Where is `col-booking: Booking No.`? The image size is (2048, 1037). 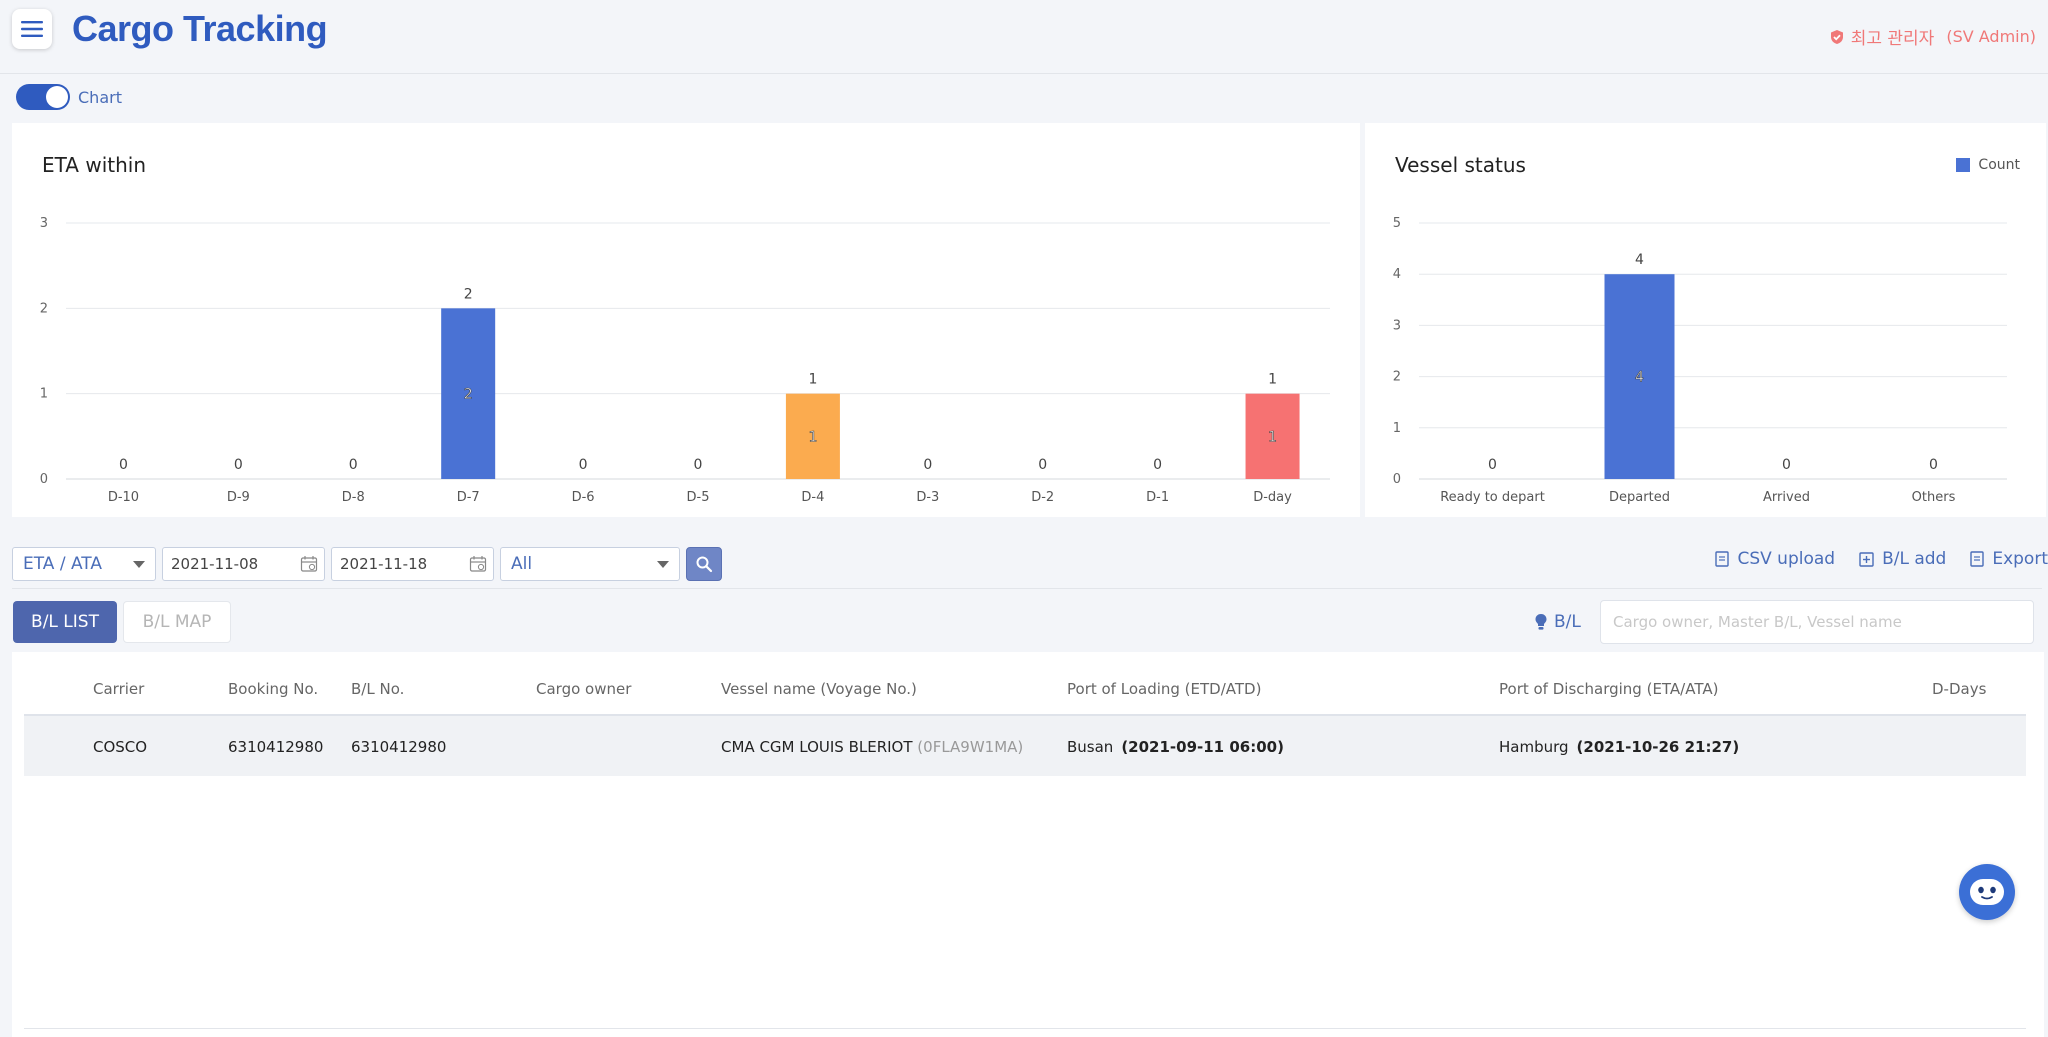
col-booking: Booking No. is located at coordinates (273, 689).